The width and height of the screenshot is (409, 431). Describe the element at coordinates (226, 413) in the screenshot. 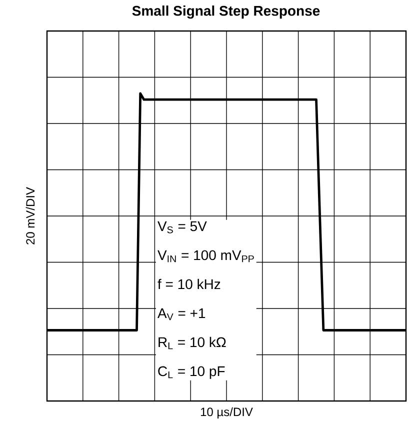

I see `x-axis-title: 10 µs/DIV` at that location.